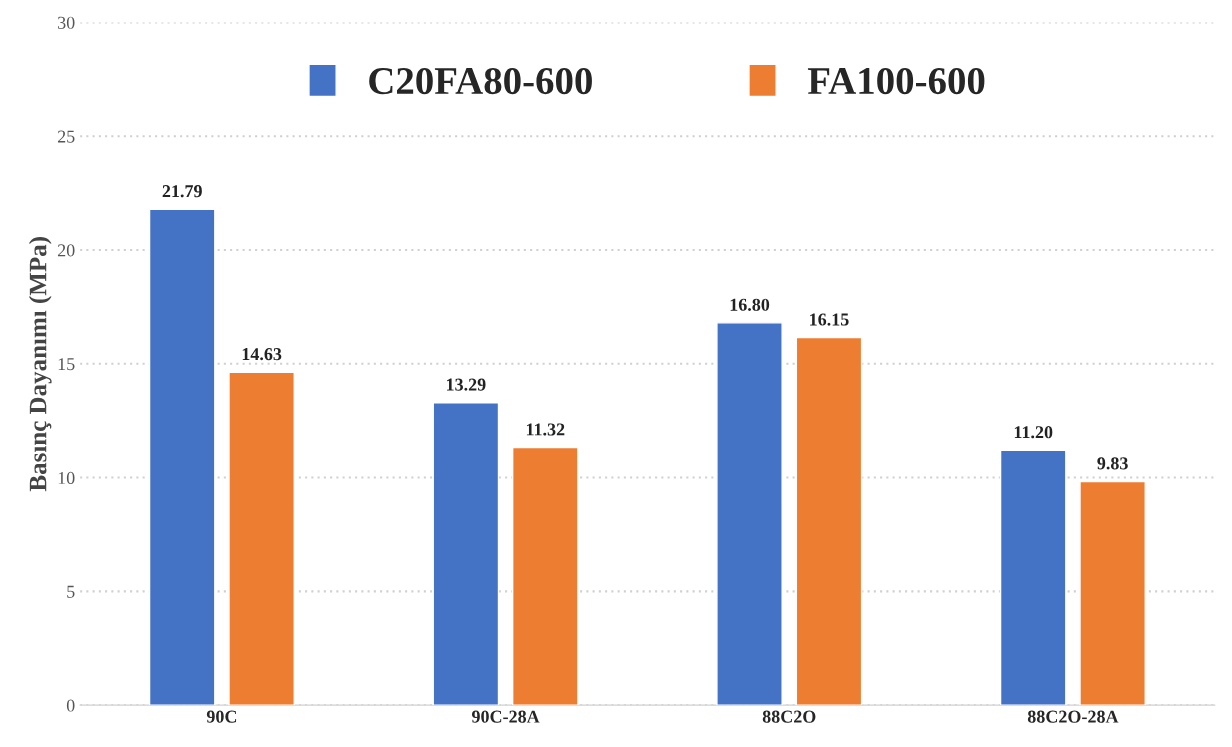 The height and width of the screenshot is (747, 1232). Describe the element at coordinates (480, 81) in the screenshot. I see `legend-label: C20FA80-600` at that location.